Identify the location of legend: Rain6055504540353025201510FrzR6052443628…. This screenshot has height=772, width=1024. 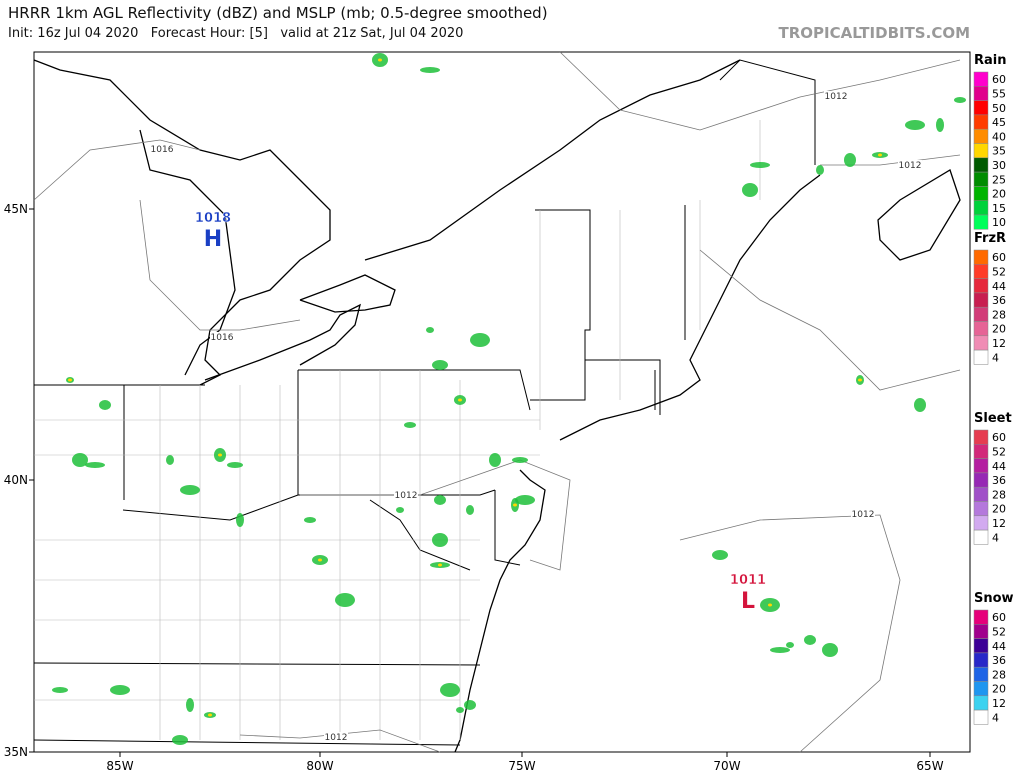
(993, 389).